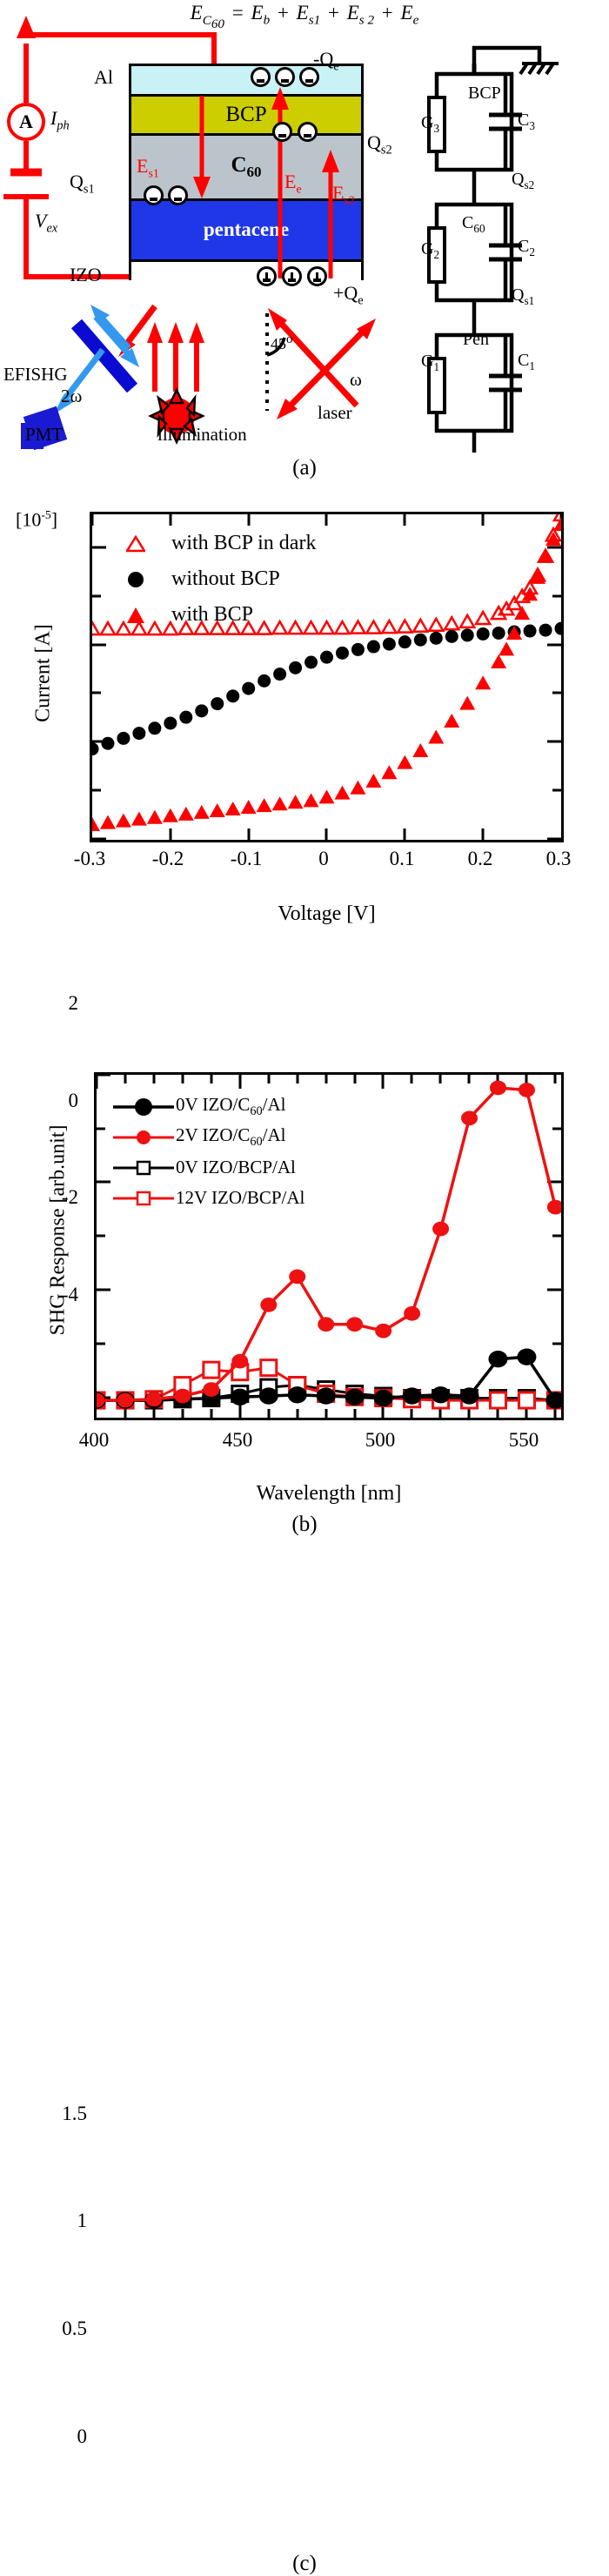  What do you see at coordinates (143, 1137) in the screenshot?
I see `legend-line-filled-circle-red-icon` at bounding box center [143, 1137].